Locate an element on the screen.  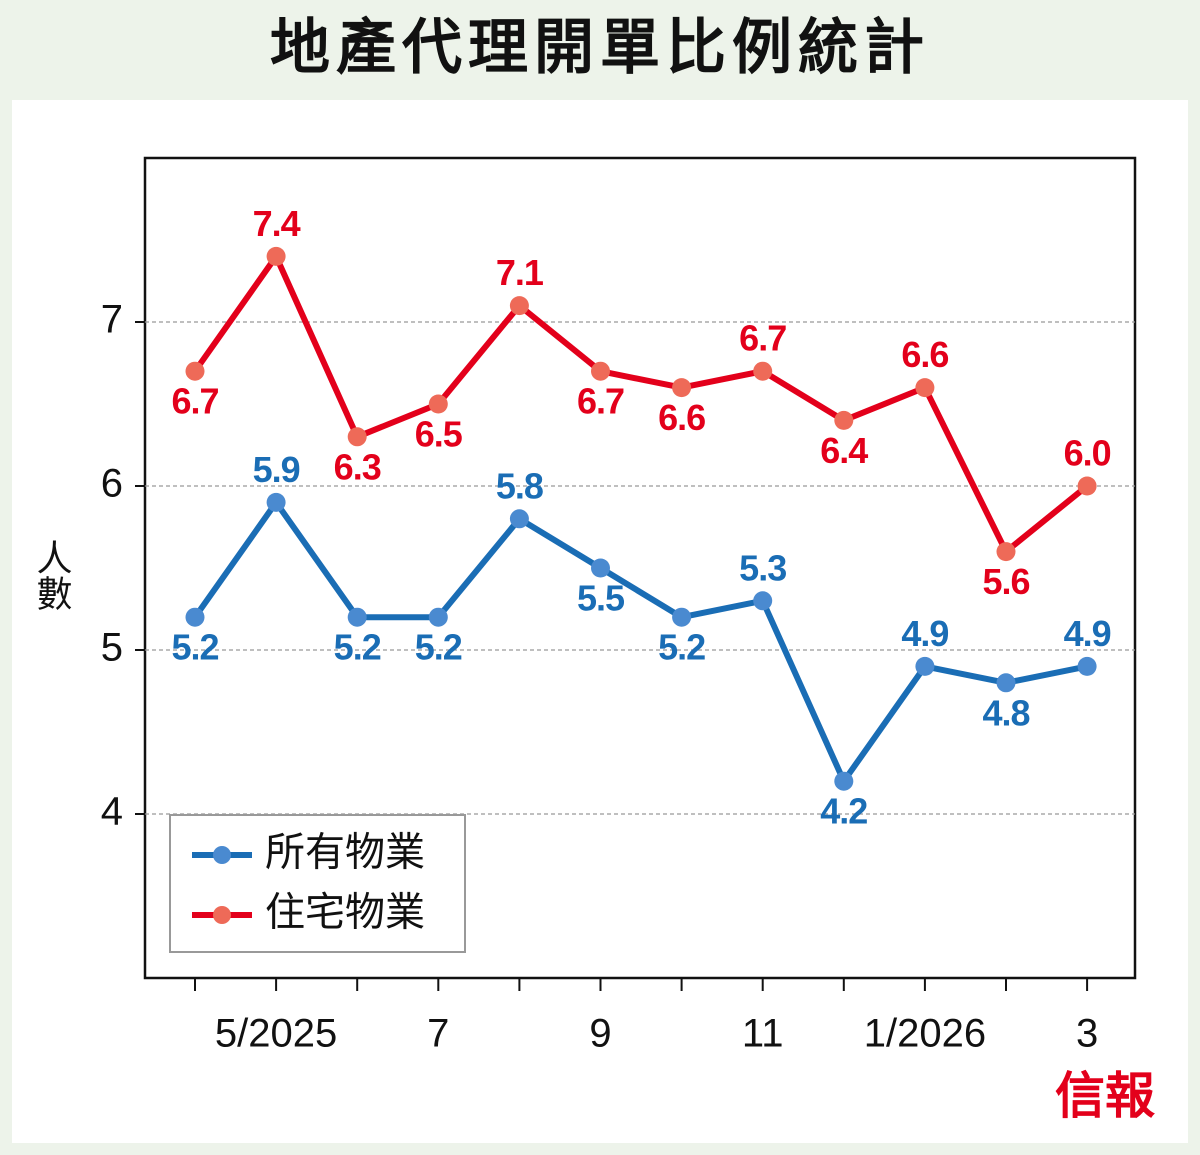
value-label: 5.3 is located at coordinates (762, 567).